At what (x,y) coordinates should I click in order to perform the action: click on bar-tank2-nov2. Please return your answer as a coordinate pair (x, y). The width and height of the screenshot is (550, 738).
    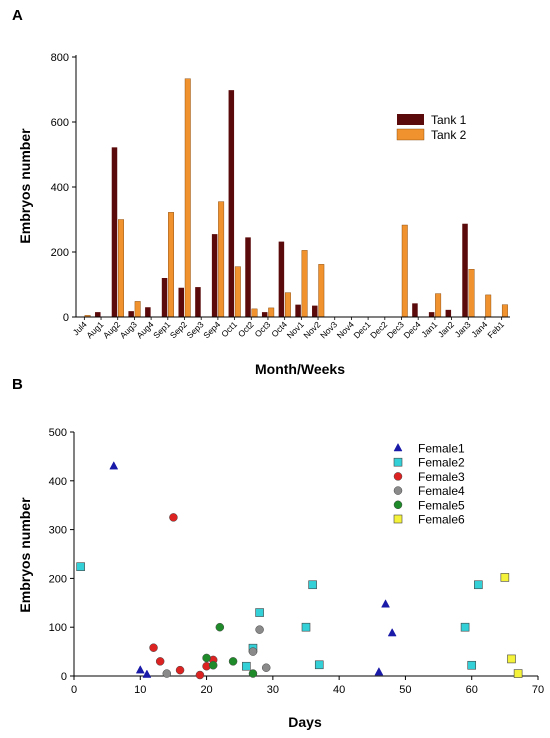
    Looking at the image, I should click on (321, 291).